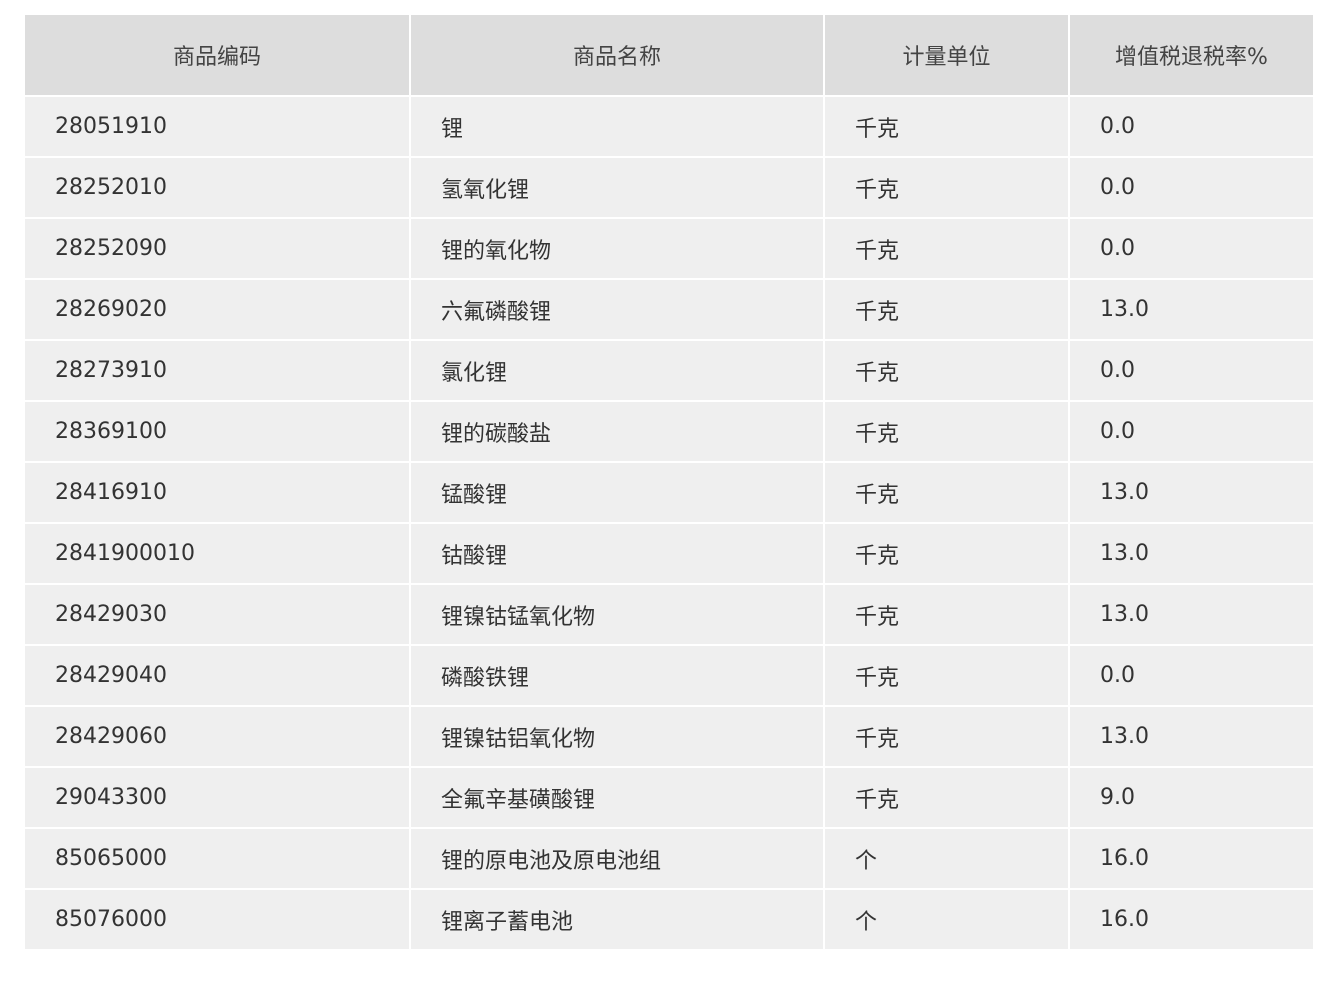  I want to click on table-row: 28429030 锂镍钴锰氧化物 千克 13.0, so click(669, 614).